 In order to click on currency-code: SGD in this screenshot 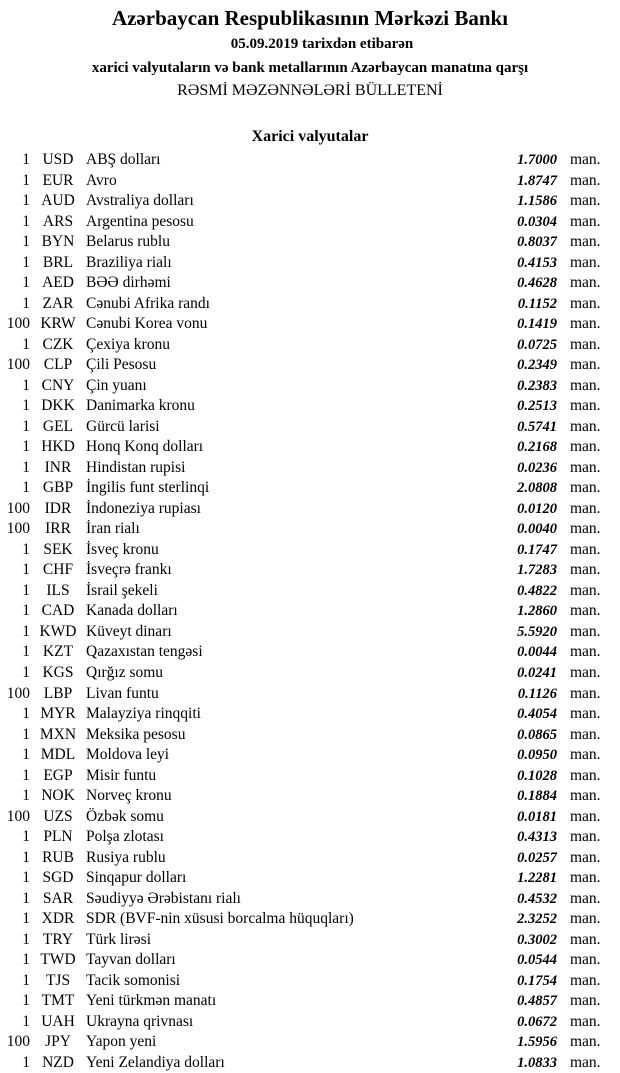, I will do `click(58, 878)`.